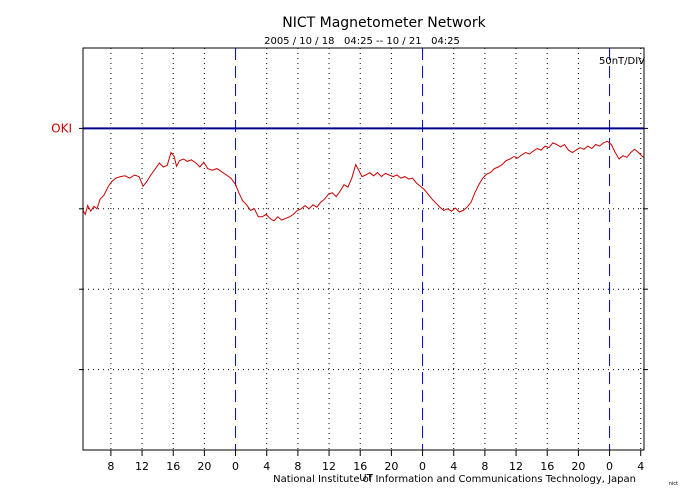  What do you see at coordinates (360, 466) in the screenshot?
I see `x-tick-label-8: 16` at bounding box center [360, 466].